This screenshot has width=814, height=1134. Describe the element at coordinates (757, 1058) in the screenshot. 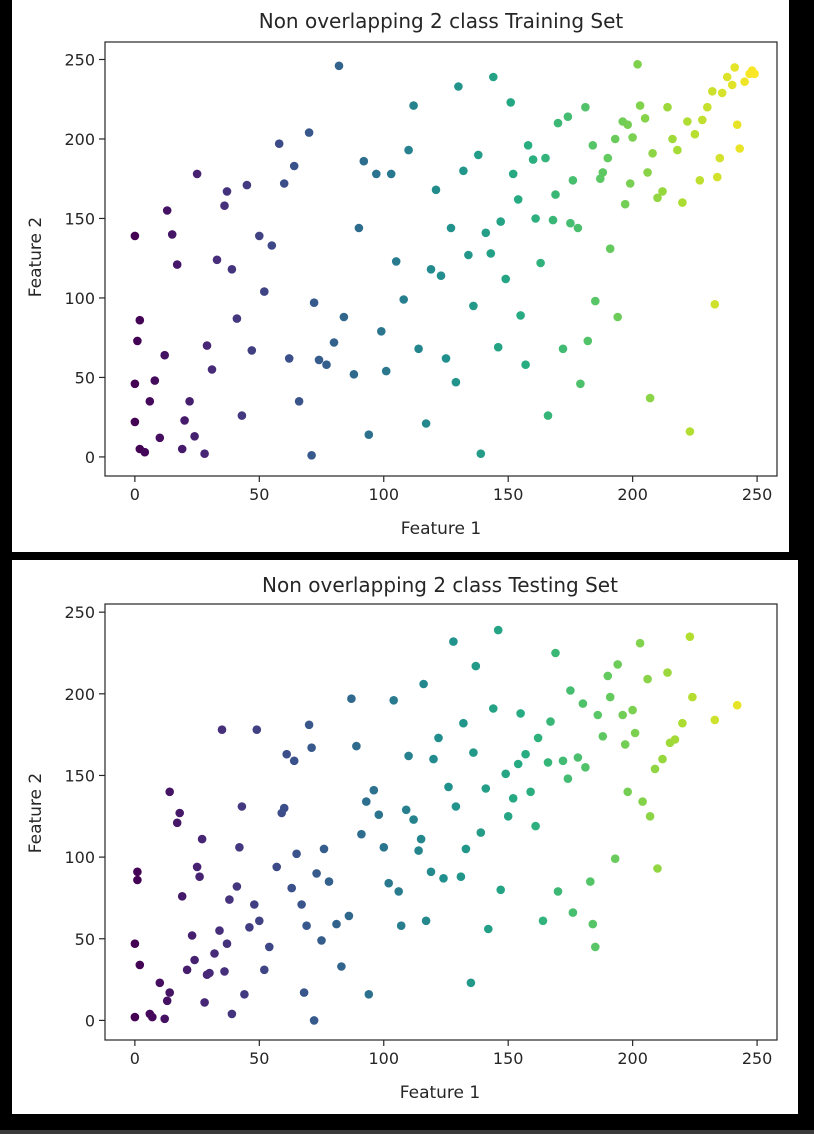

I see `x-tick-label: 250` at that location.